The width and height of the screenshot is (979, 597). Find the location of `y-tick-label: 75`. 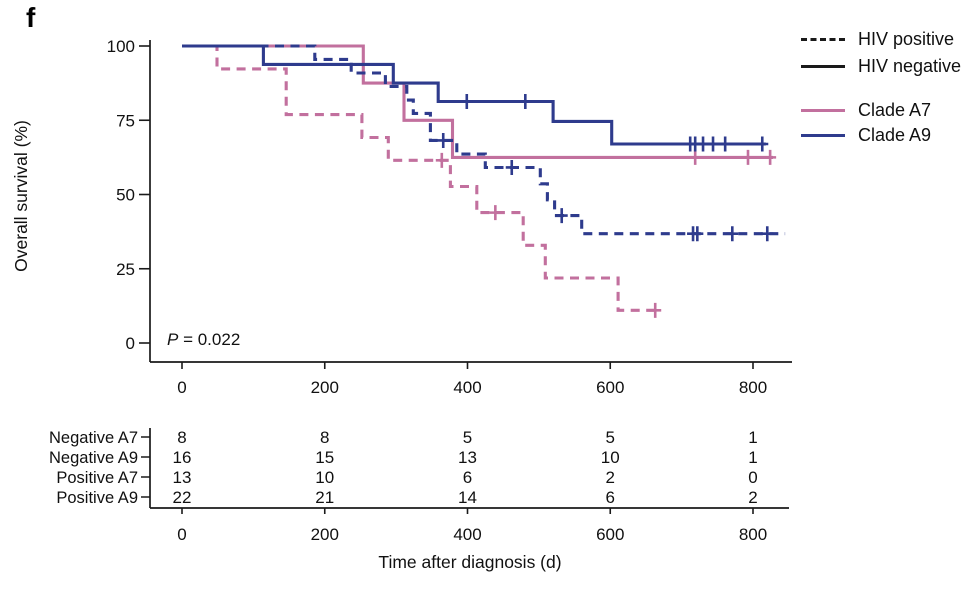

y-tick-label: 75 is located at coordinates (125, 120).